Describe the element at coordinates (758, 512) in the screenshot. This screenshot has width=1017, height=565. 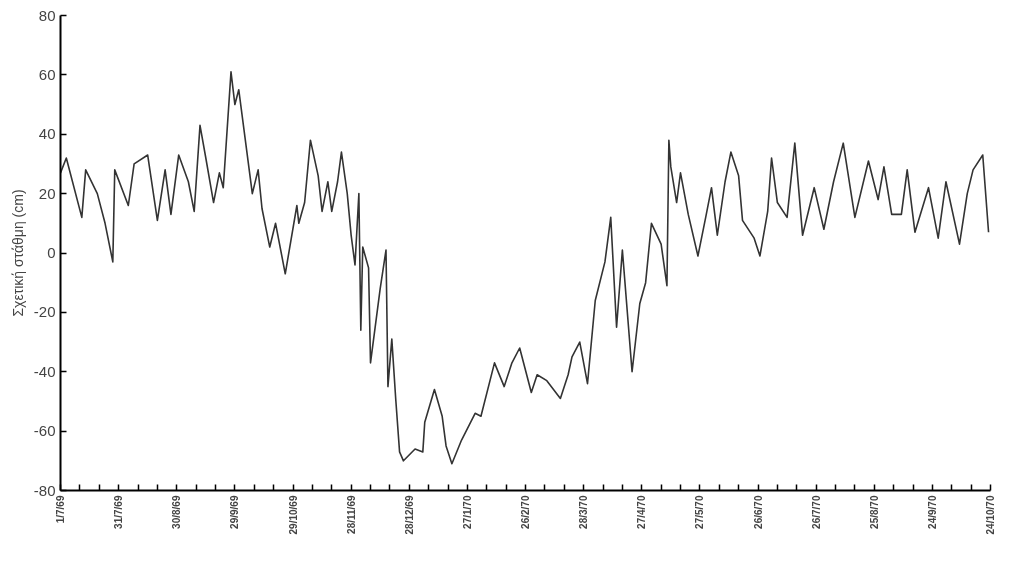
I see `x-tick-label: 26/6/70` at that location.